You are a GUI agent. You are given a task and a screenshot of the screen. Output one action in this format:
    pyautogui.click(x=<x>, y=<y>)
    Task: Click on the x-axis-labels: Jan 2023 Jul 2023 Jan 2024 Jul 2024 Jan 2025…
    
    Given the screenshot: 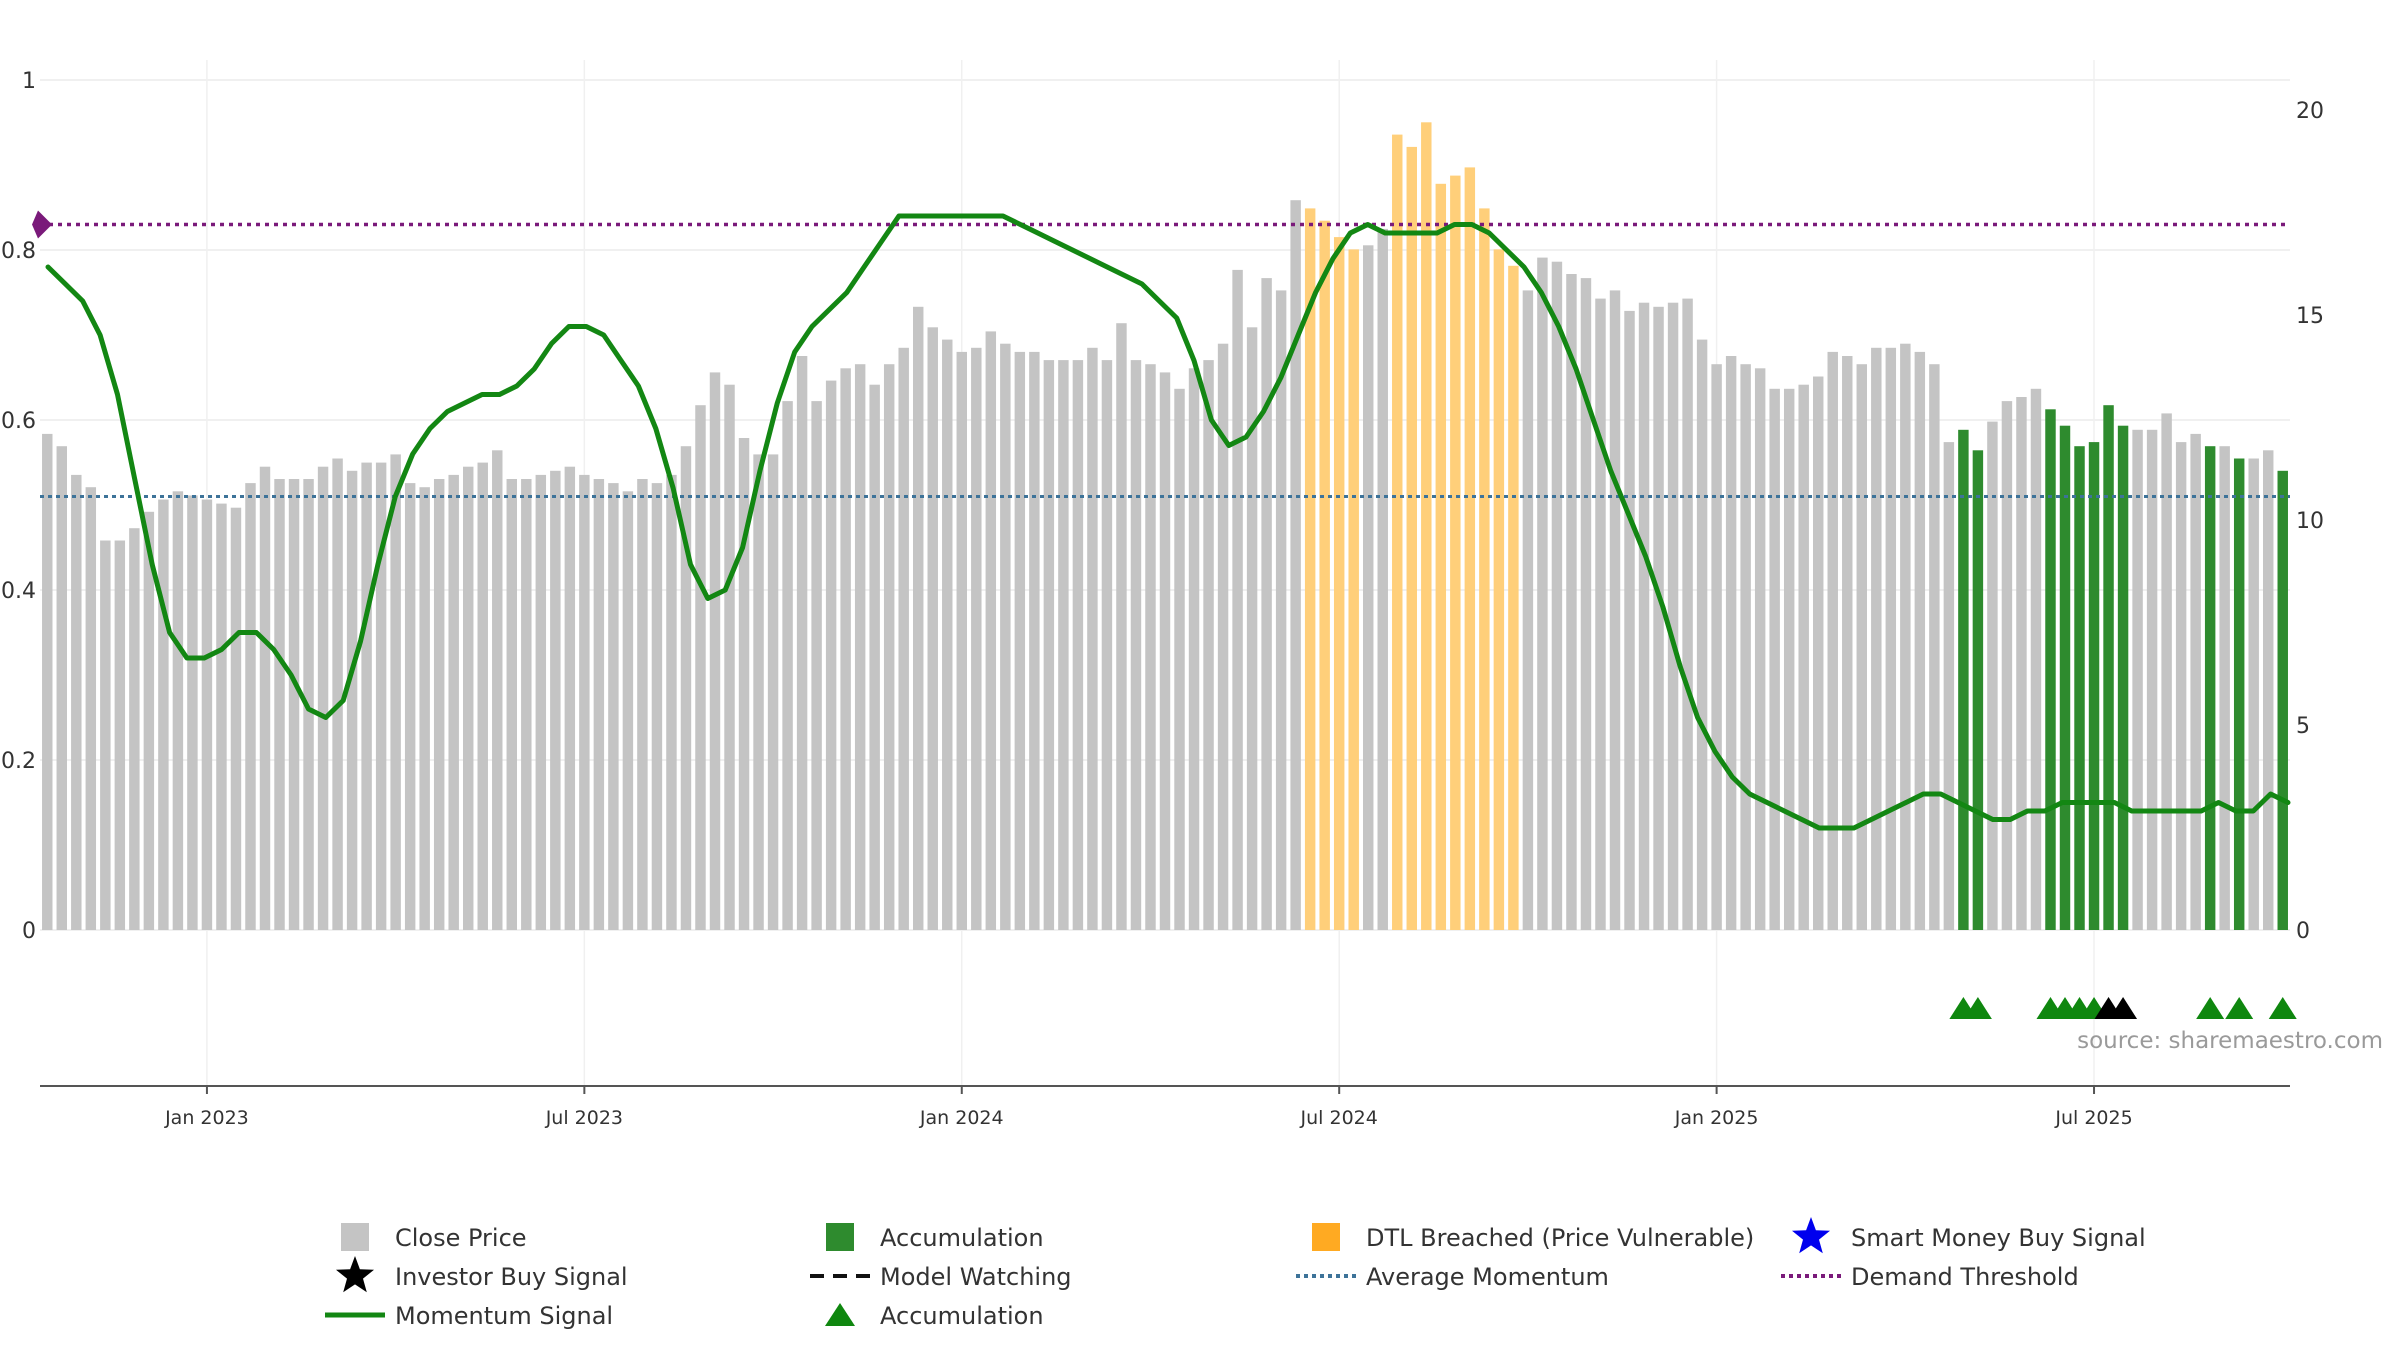 What is the action you would take?
    pyautogui.click(x=1148, y=1107)
    